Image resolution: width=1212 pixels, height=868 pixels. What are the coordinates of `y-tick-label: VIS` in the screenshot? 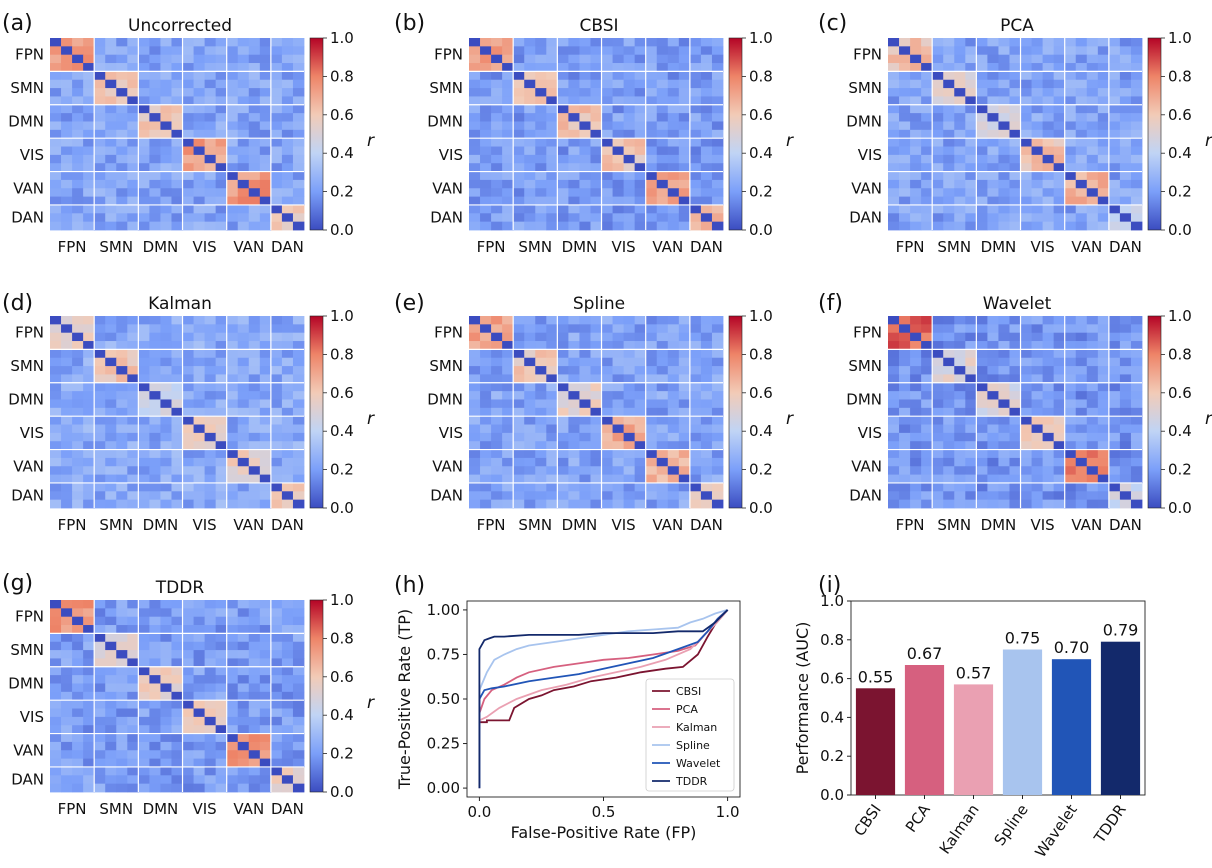 It's located at (451, 433).